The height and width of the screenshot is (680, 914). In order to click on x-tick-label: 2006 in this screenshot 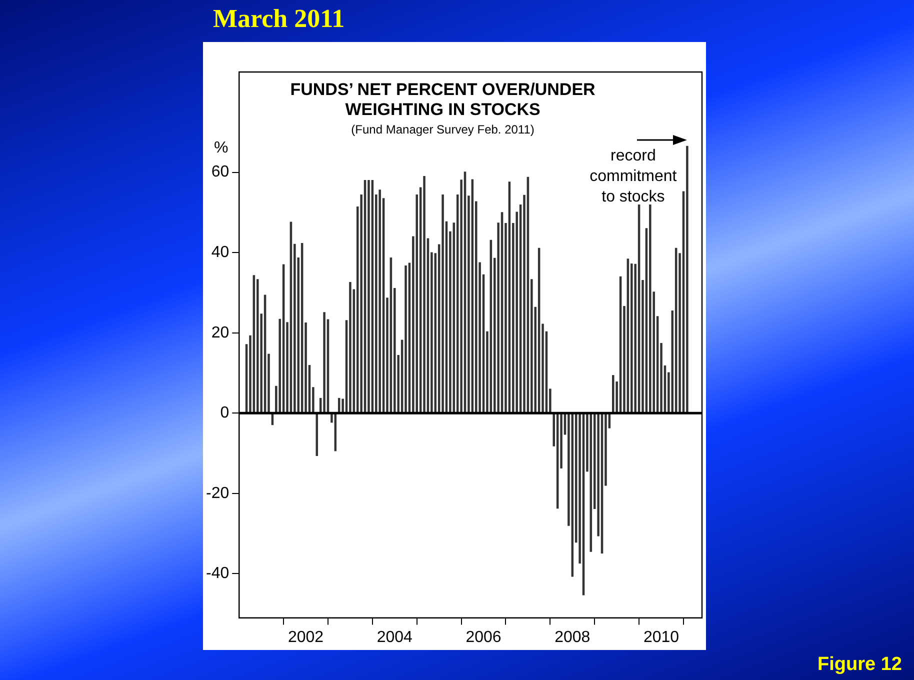, I will do `click(484, 637)`.